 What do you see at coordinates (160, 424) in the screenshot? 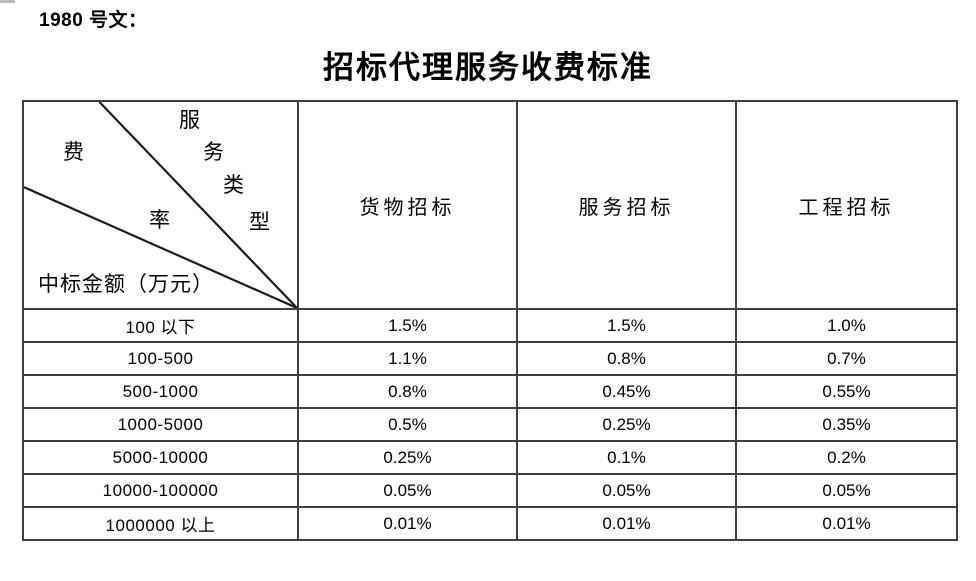
I see `row-range-label: 1000-5000` at bounding box center [160, 424].